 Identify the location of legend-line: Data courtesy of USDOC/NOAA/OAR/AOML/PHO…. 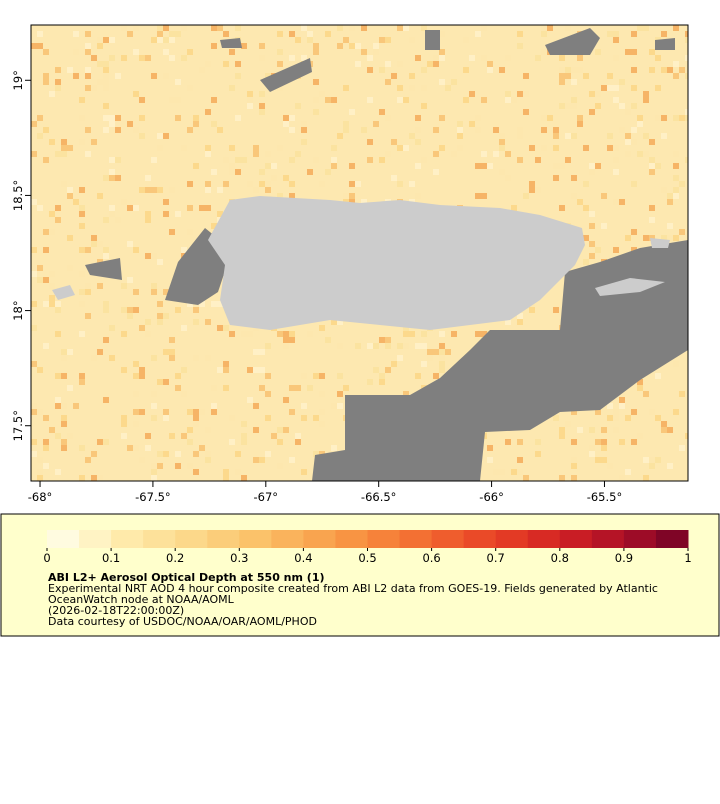
(182, 621).